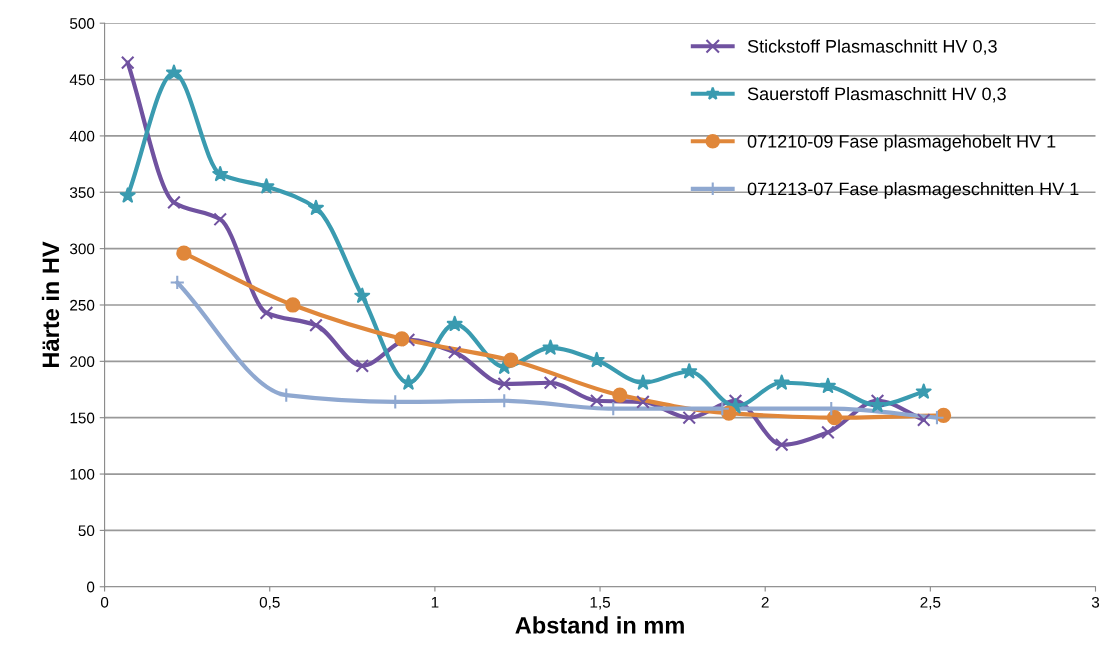 The image size is (1101, 663). Describe the element at coordinates (269, 603) in the screenshot. I see `x-tick-label: 0,5` at that location.